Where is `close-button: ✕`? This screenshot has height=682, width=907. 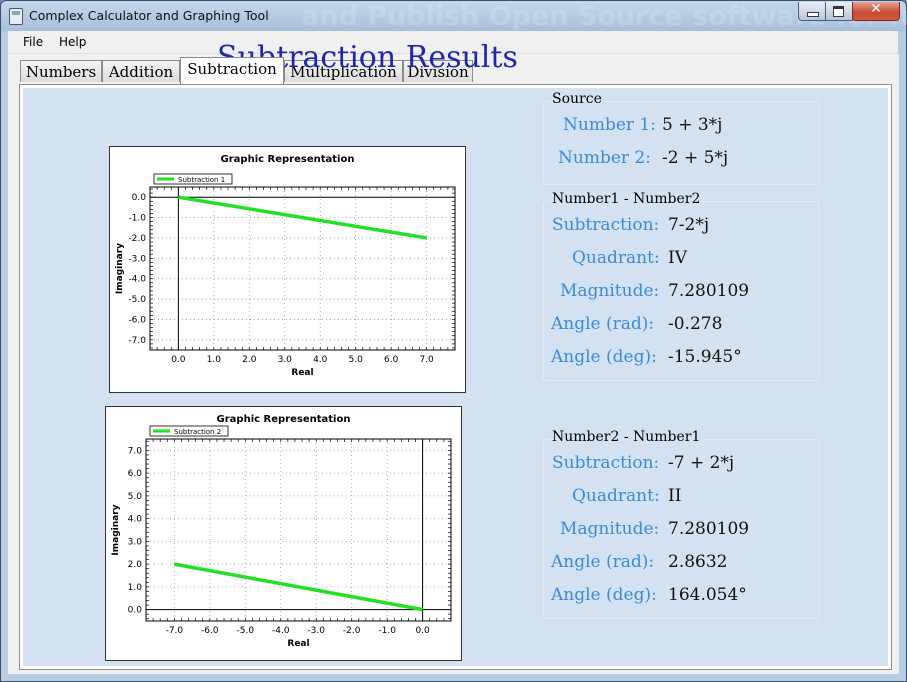
close-button: ✕ is located at coordinates (876, 11).